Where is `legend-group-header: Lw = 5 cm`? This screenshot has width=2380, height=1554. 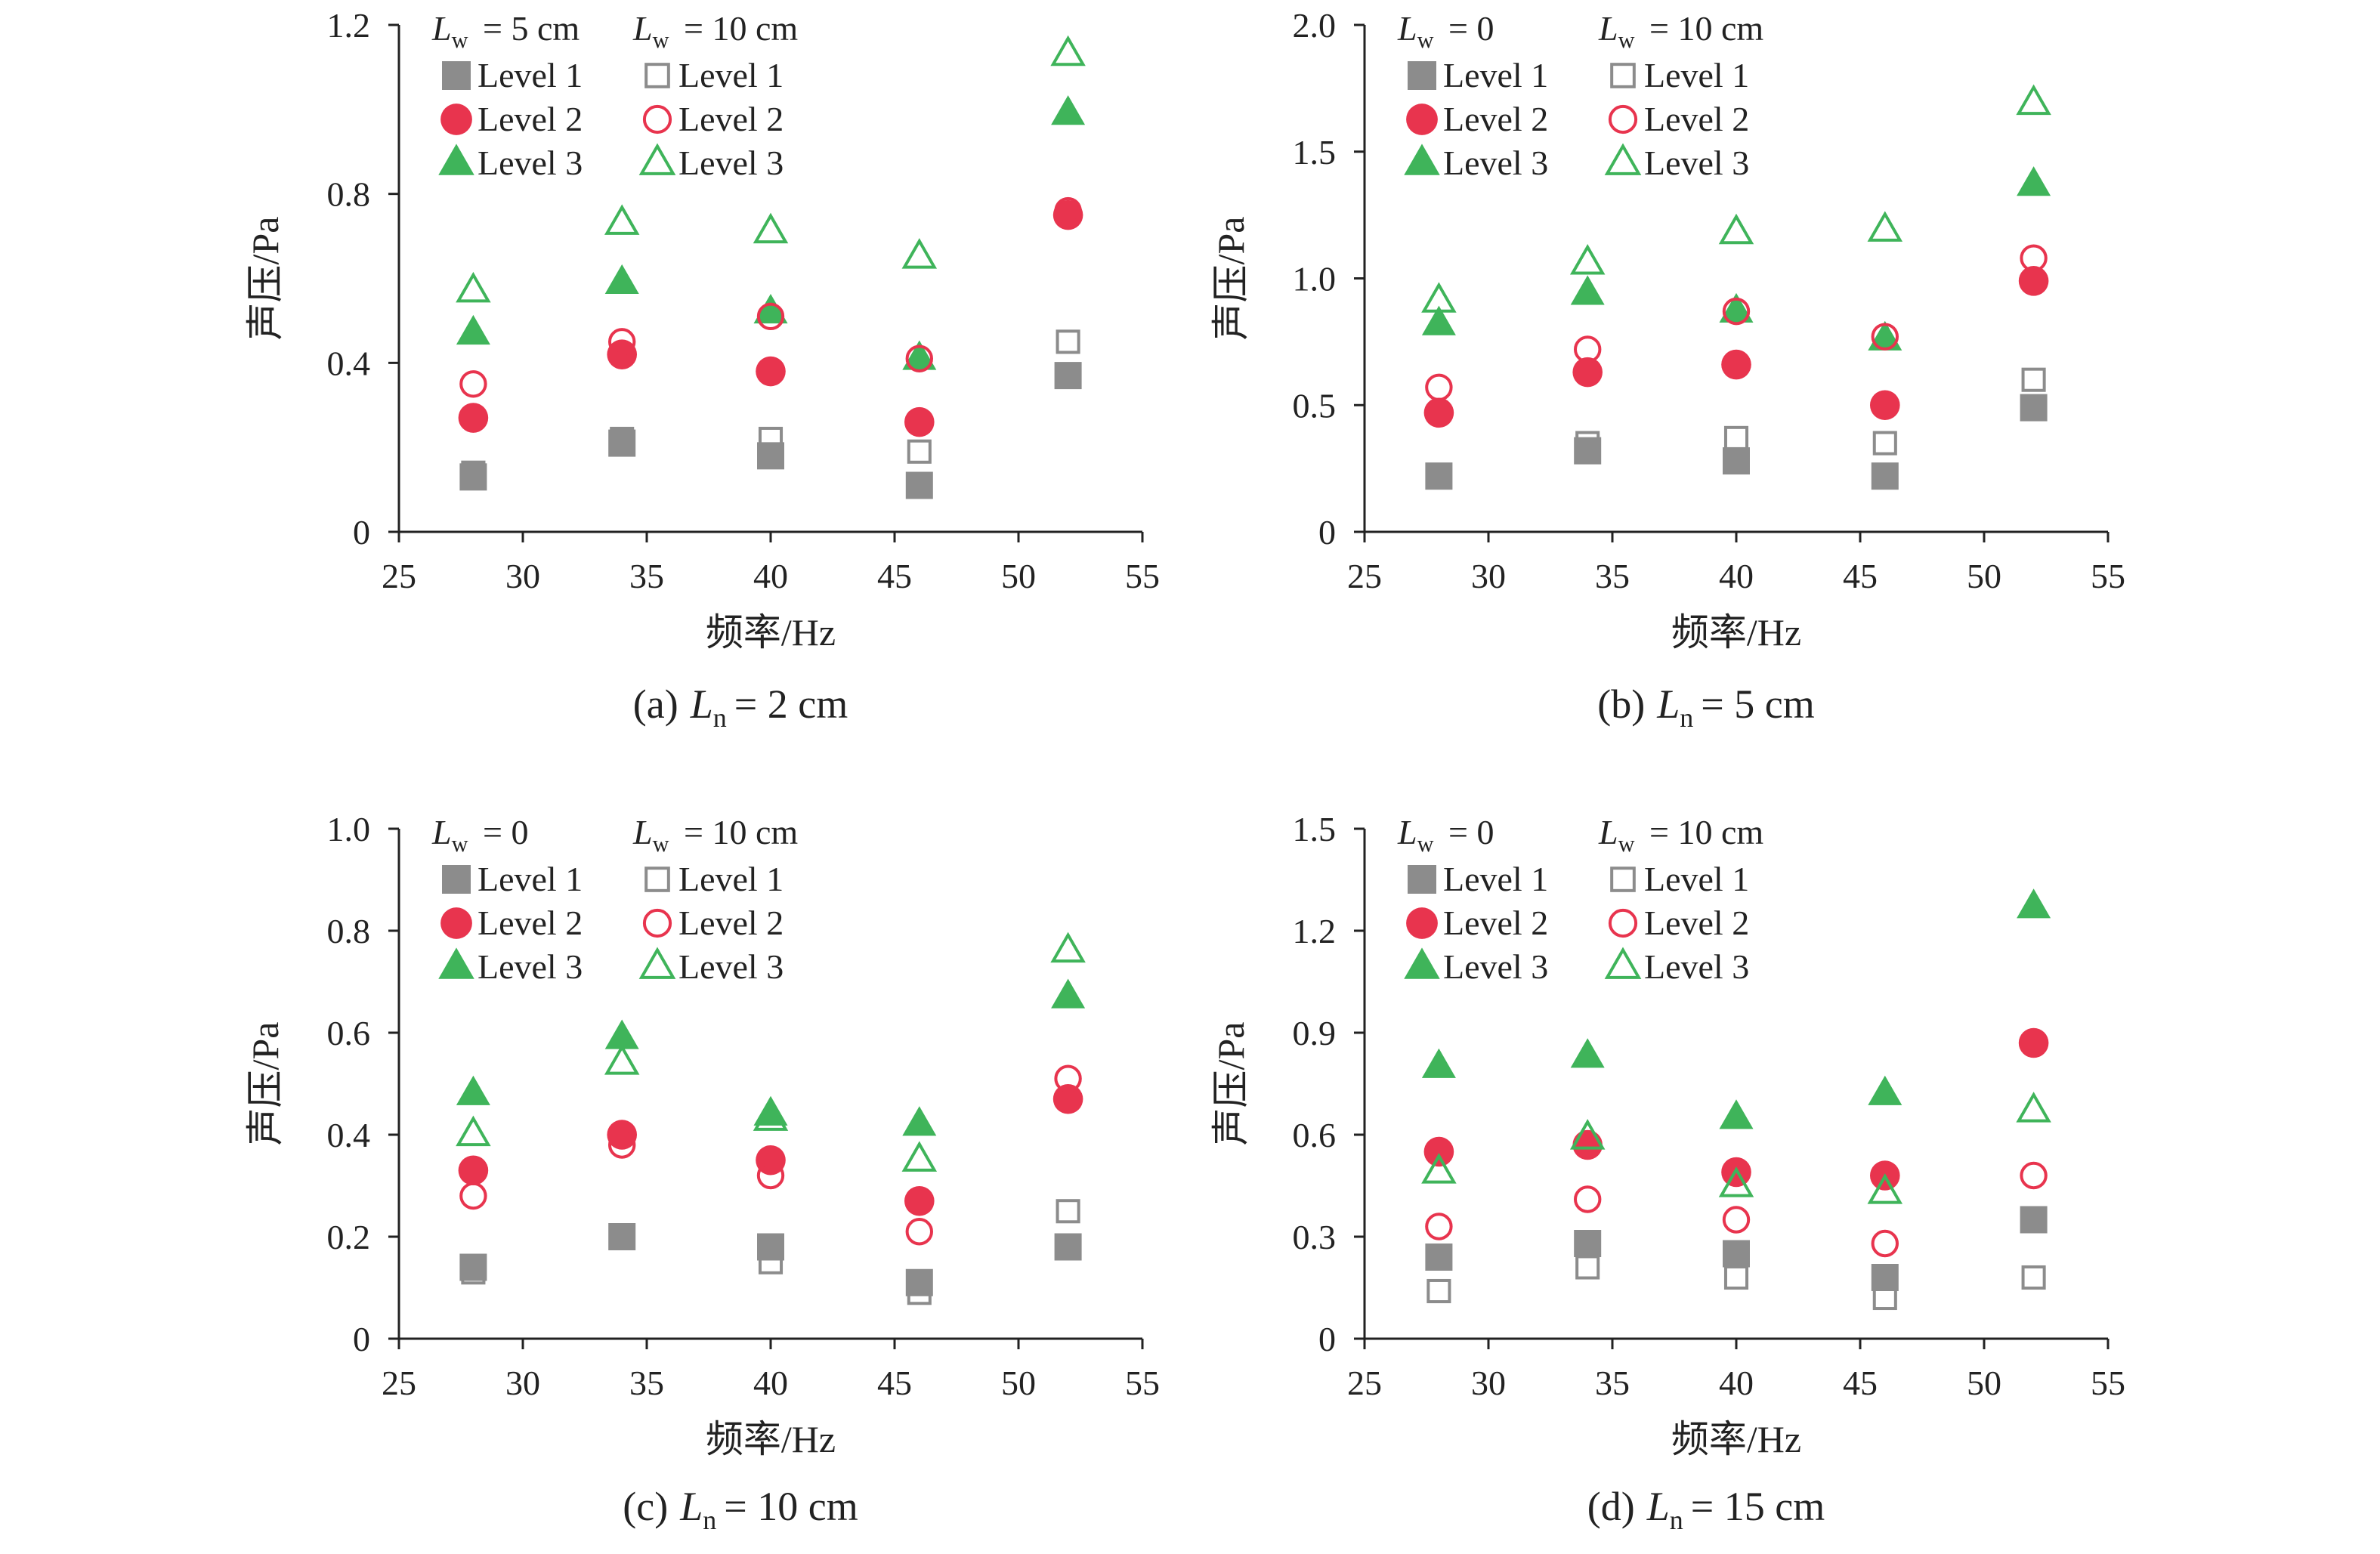 legend-group-header: Lw = 5 cm is located at coordinates (505, 31).